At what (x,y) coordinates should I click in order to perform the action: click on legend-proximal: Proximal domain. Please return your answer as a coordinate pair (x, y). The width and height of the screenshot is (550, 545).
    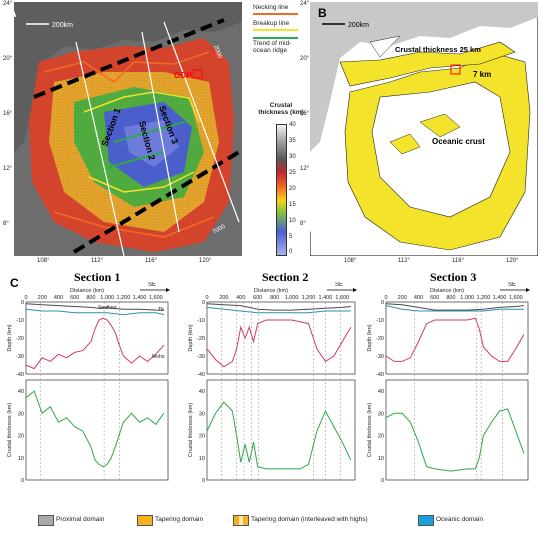
    Looking at the image, I should click on (80, 519).